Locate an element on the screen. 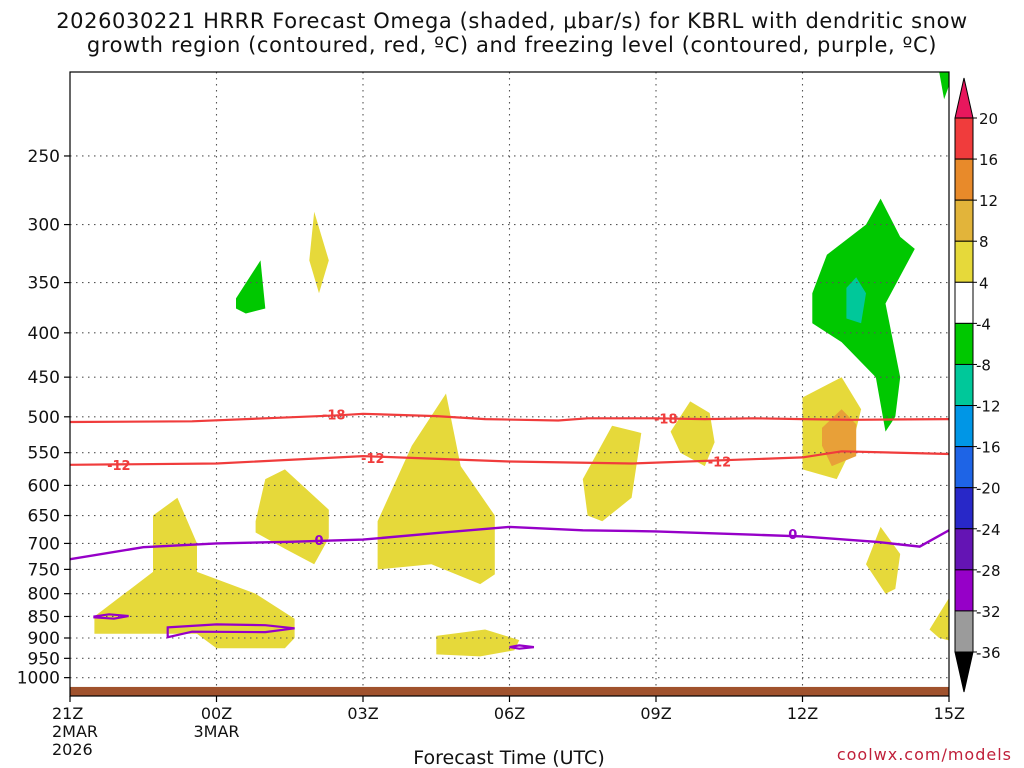  y-tick-label: 250 is located at coordinates (44, 157).